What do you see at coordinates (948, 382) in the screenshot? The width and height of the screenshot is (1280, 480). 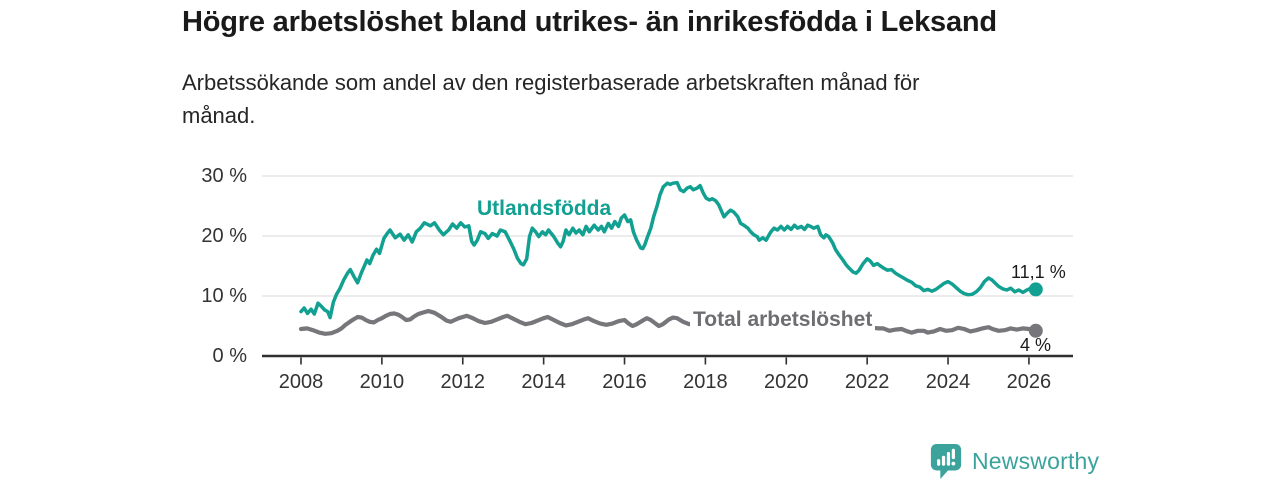 I see `x-tick-label: 2024` at bounding box center [948, 382].